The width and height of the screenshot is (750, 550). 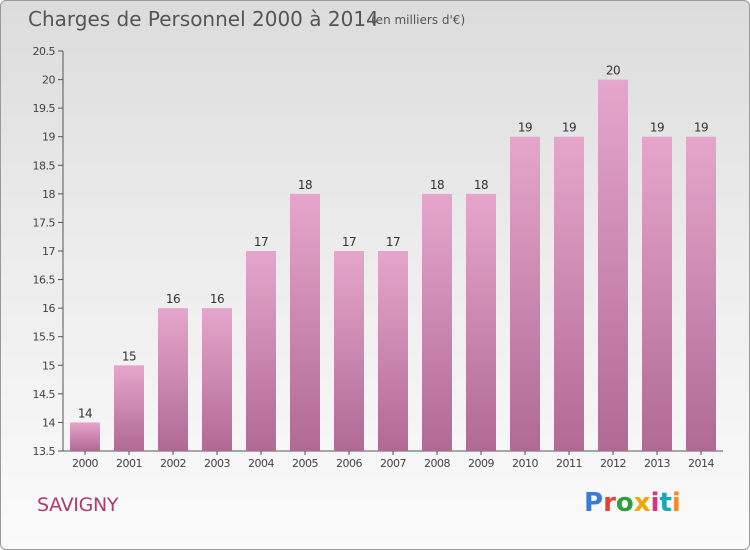 What do you see at coordinates (48, 194) in the screenshot?
I see `y-tick-label: 18` at bounding box center [48, 194].